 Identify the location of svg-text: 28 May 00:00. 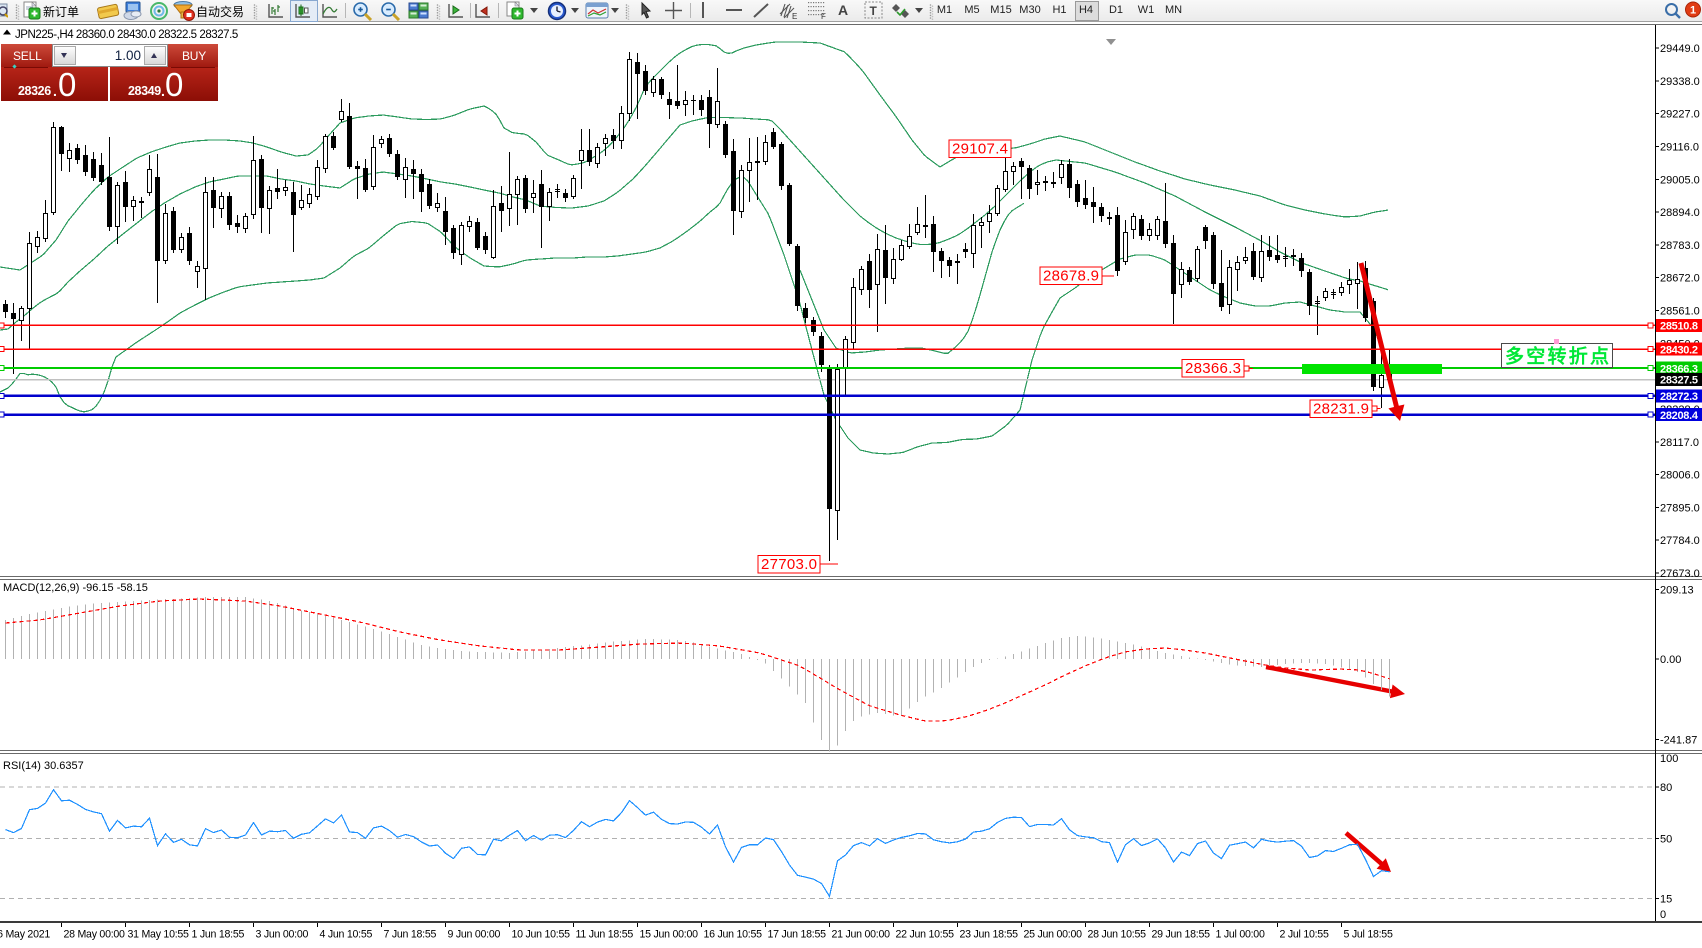
(95, 935).